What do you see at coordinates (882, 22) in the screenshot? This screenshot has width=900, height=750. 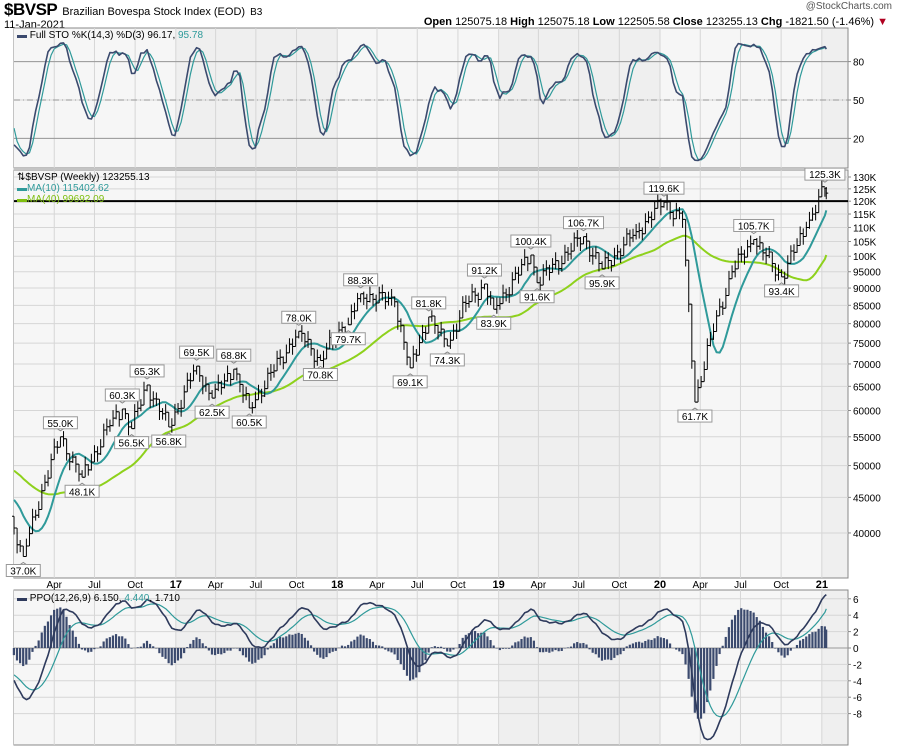 I see `down-arrow-icon: ▼` at bounding box center [882, 22].